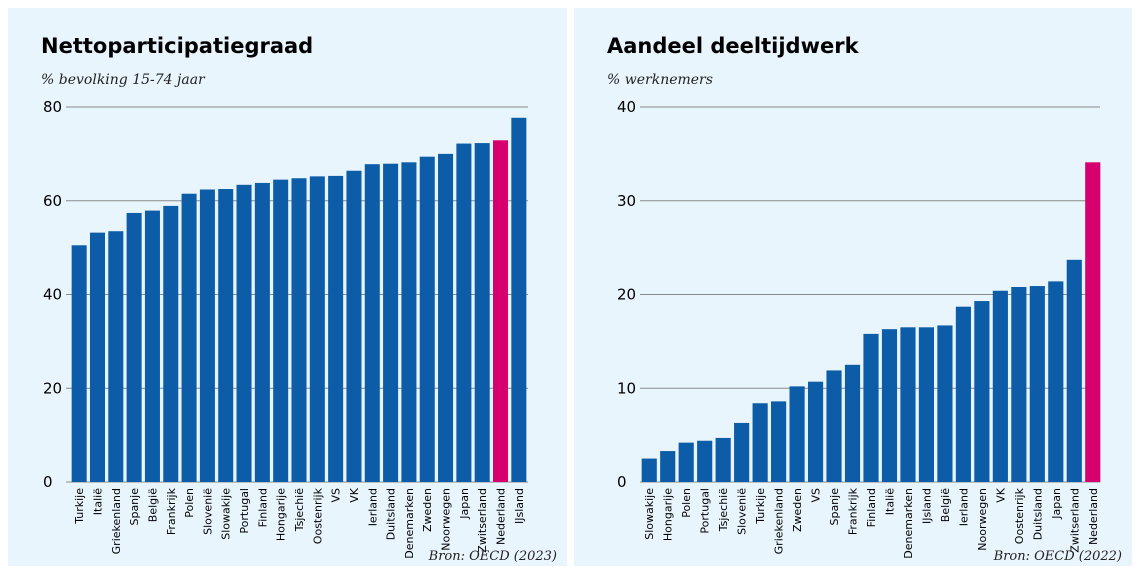 This screenshot has width=1140, height=571. I want to click on y-tick-label: 10, so click(626, 388).